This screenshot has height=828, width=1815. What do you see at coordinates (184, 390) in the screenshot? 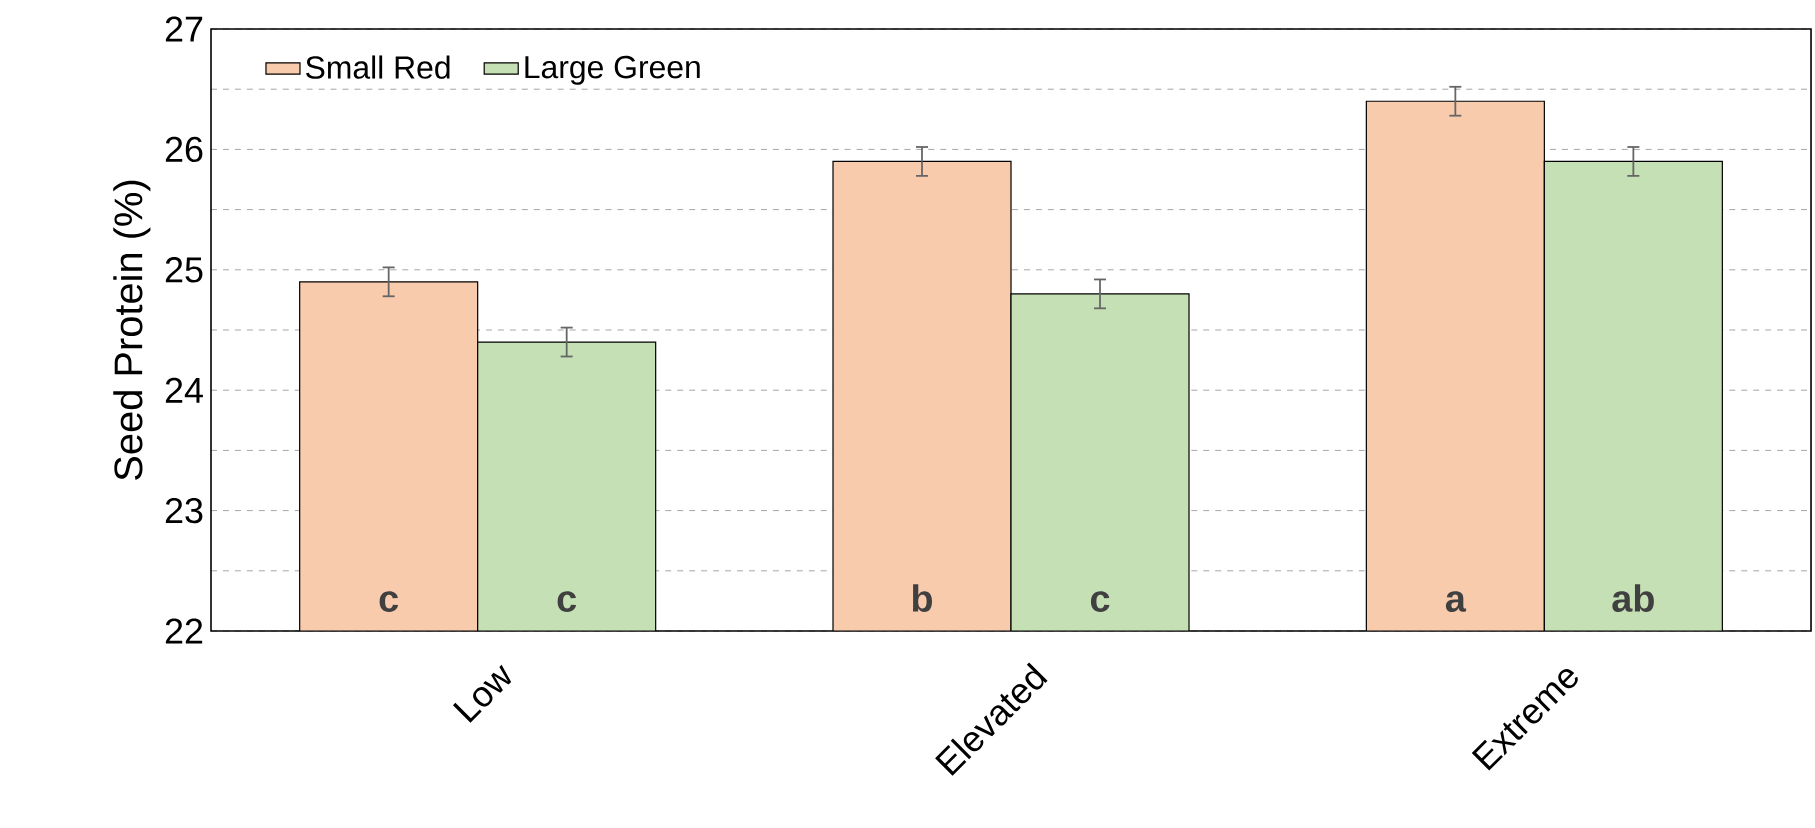
I see `y-tick-label: 24` at bounding box center [184, 390].